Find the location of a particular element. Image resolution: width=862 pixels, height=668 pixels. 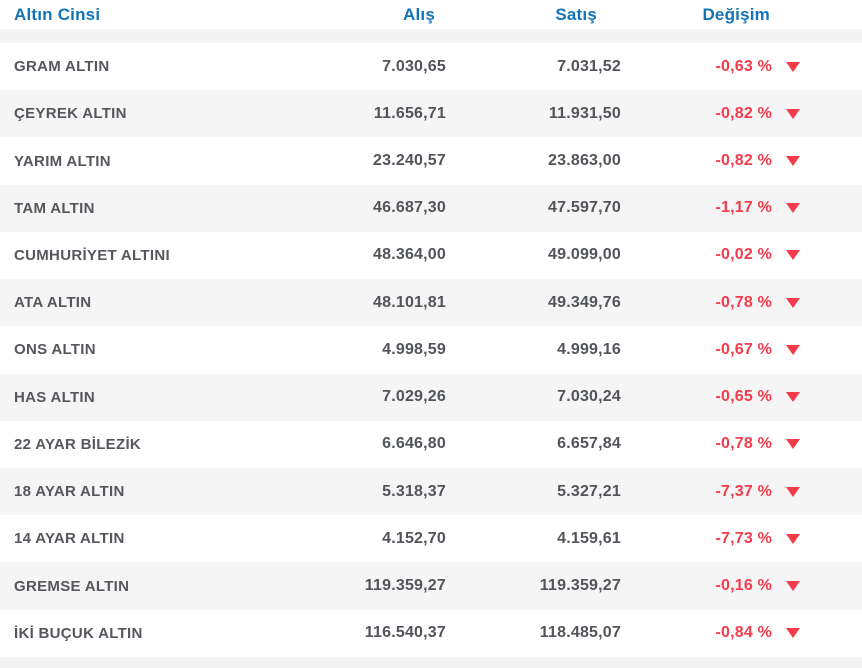

table-row: ATA ALTIN 48.101,81 49.349,76 -0,78 % is located at coordinates (431, 303).